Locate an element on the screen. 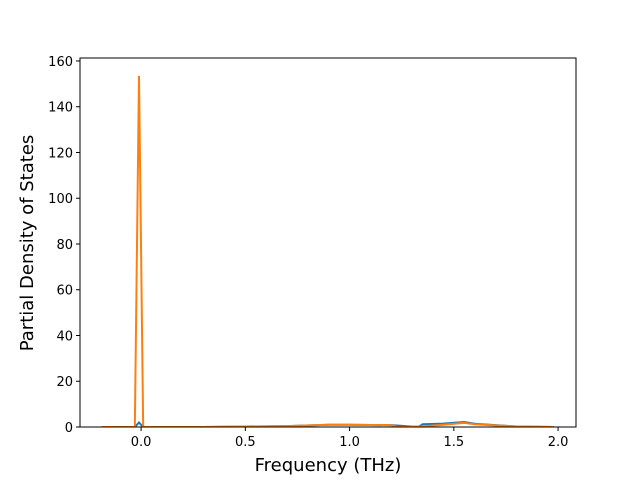 This screenshot has width=640, height=480. x-tick-label: 1.0 is located at coordinates (349, 442).